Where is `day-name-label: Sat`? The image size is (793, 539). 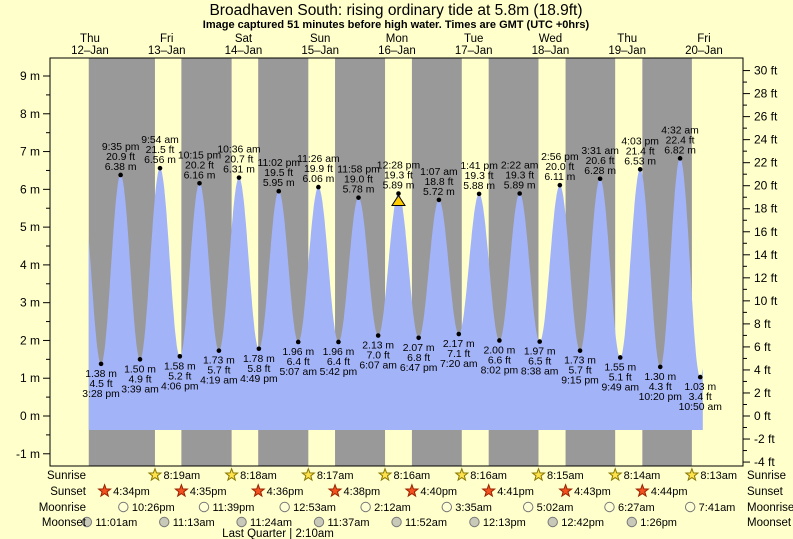
day-name-label: Sat is located at coordinates (244, 39).